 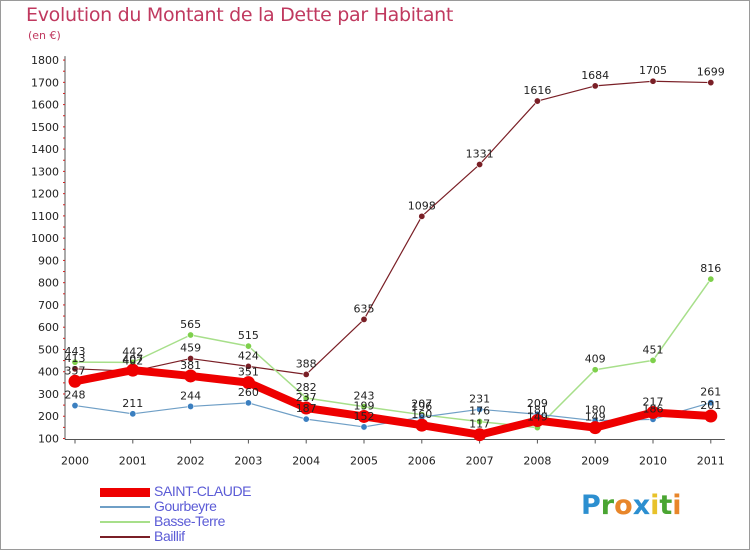 What do you see at coordinates (169, 536) in the screenshot?
I see `legend-label: Baillif` at bounding box center [169, 536].